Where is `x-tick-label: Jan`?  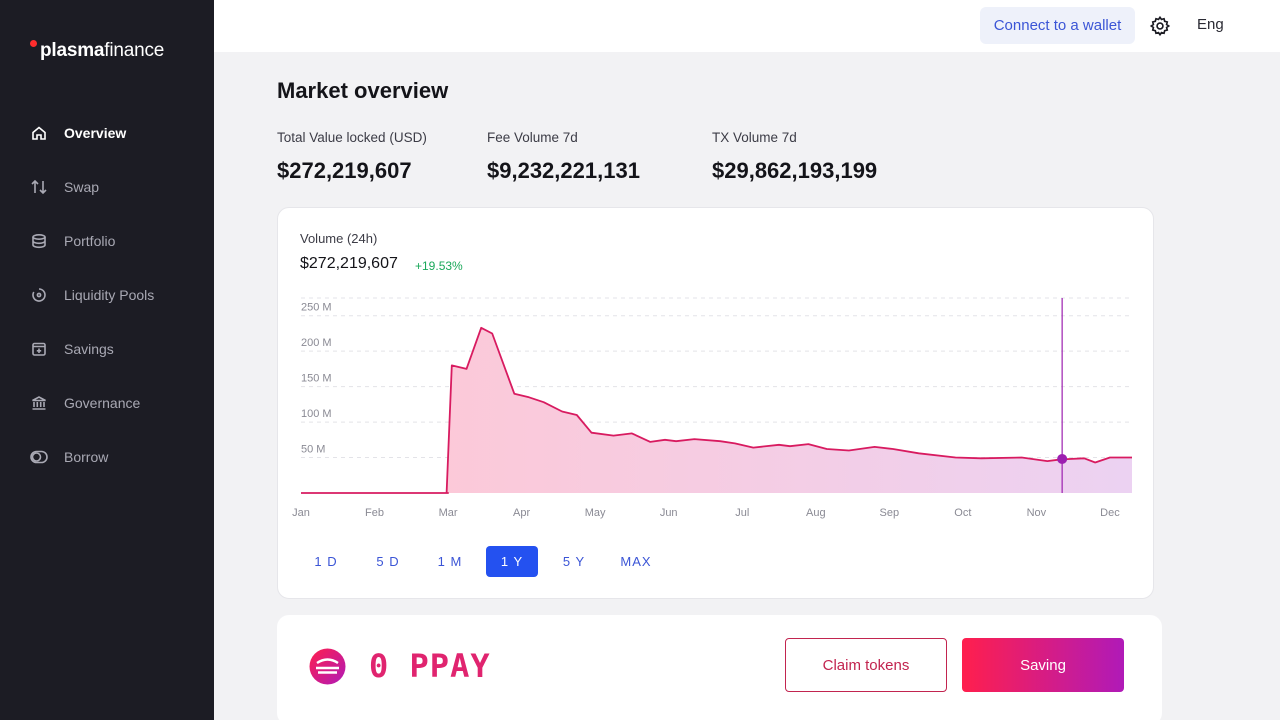 x-tick-label: Jan is located at coordinates (301, 513).